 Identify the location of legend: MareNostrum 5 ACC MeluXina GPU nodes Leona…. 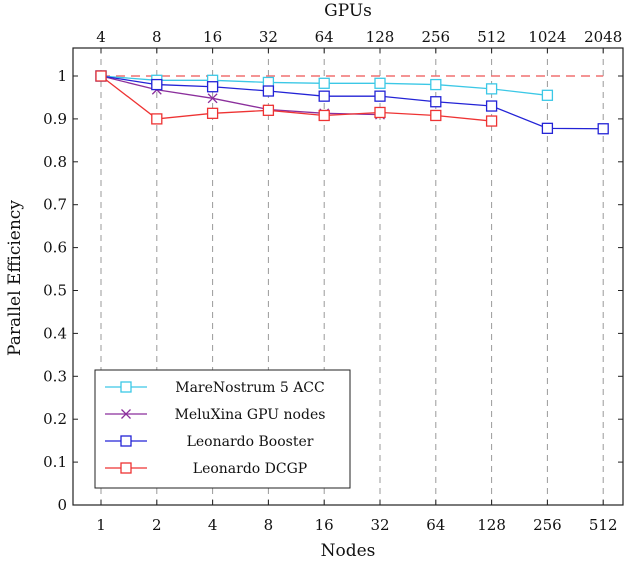
(222, 429).